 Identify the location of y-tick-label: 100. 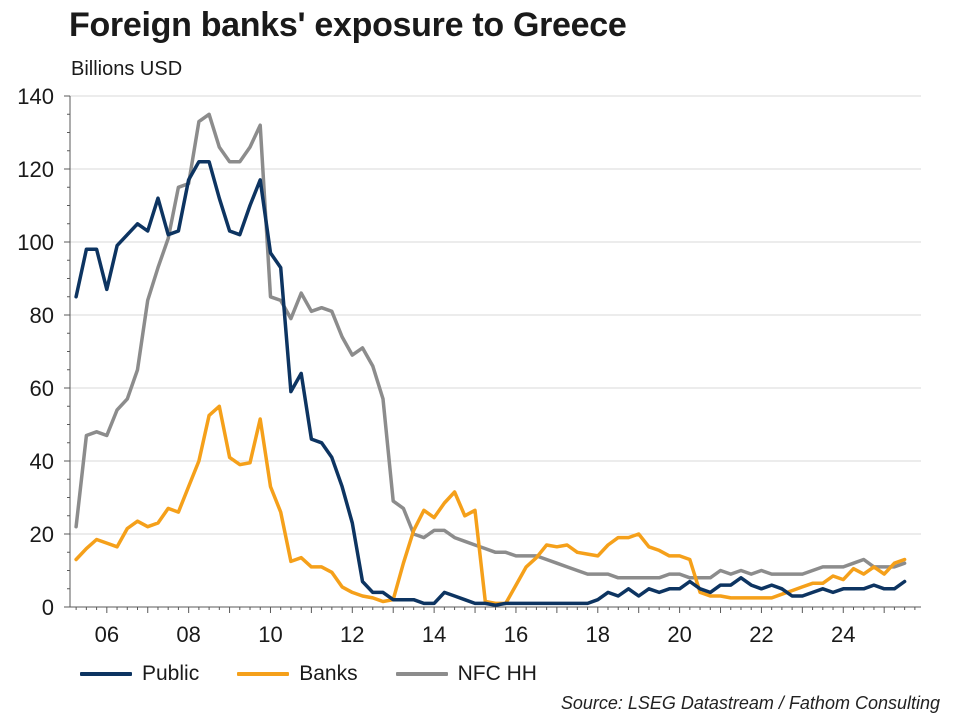
(35, 242).